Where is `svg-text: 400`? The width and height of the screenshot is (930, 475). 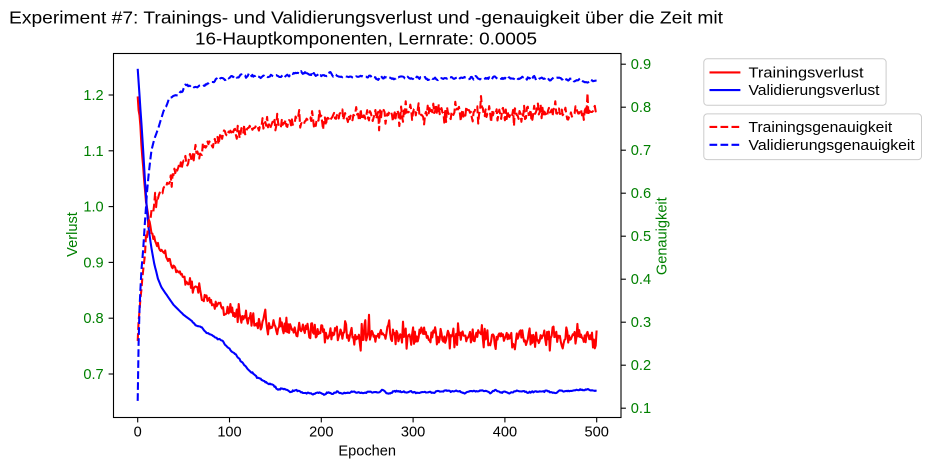
svg-text: 400 is located at coordinates (505, 433).